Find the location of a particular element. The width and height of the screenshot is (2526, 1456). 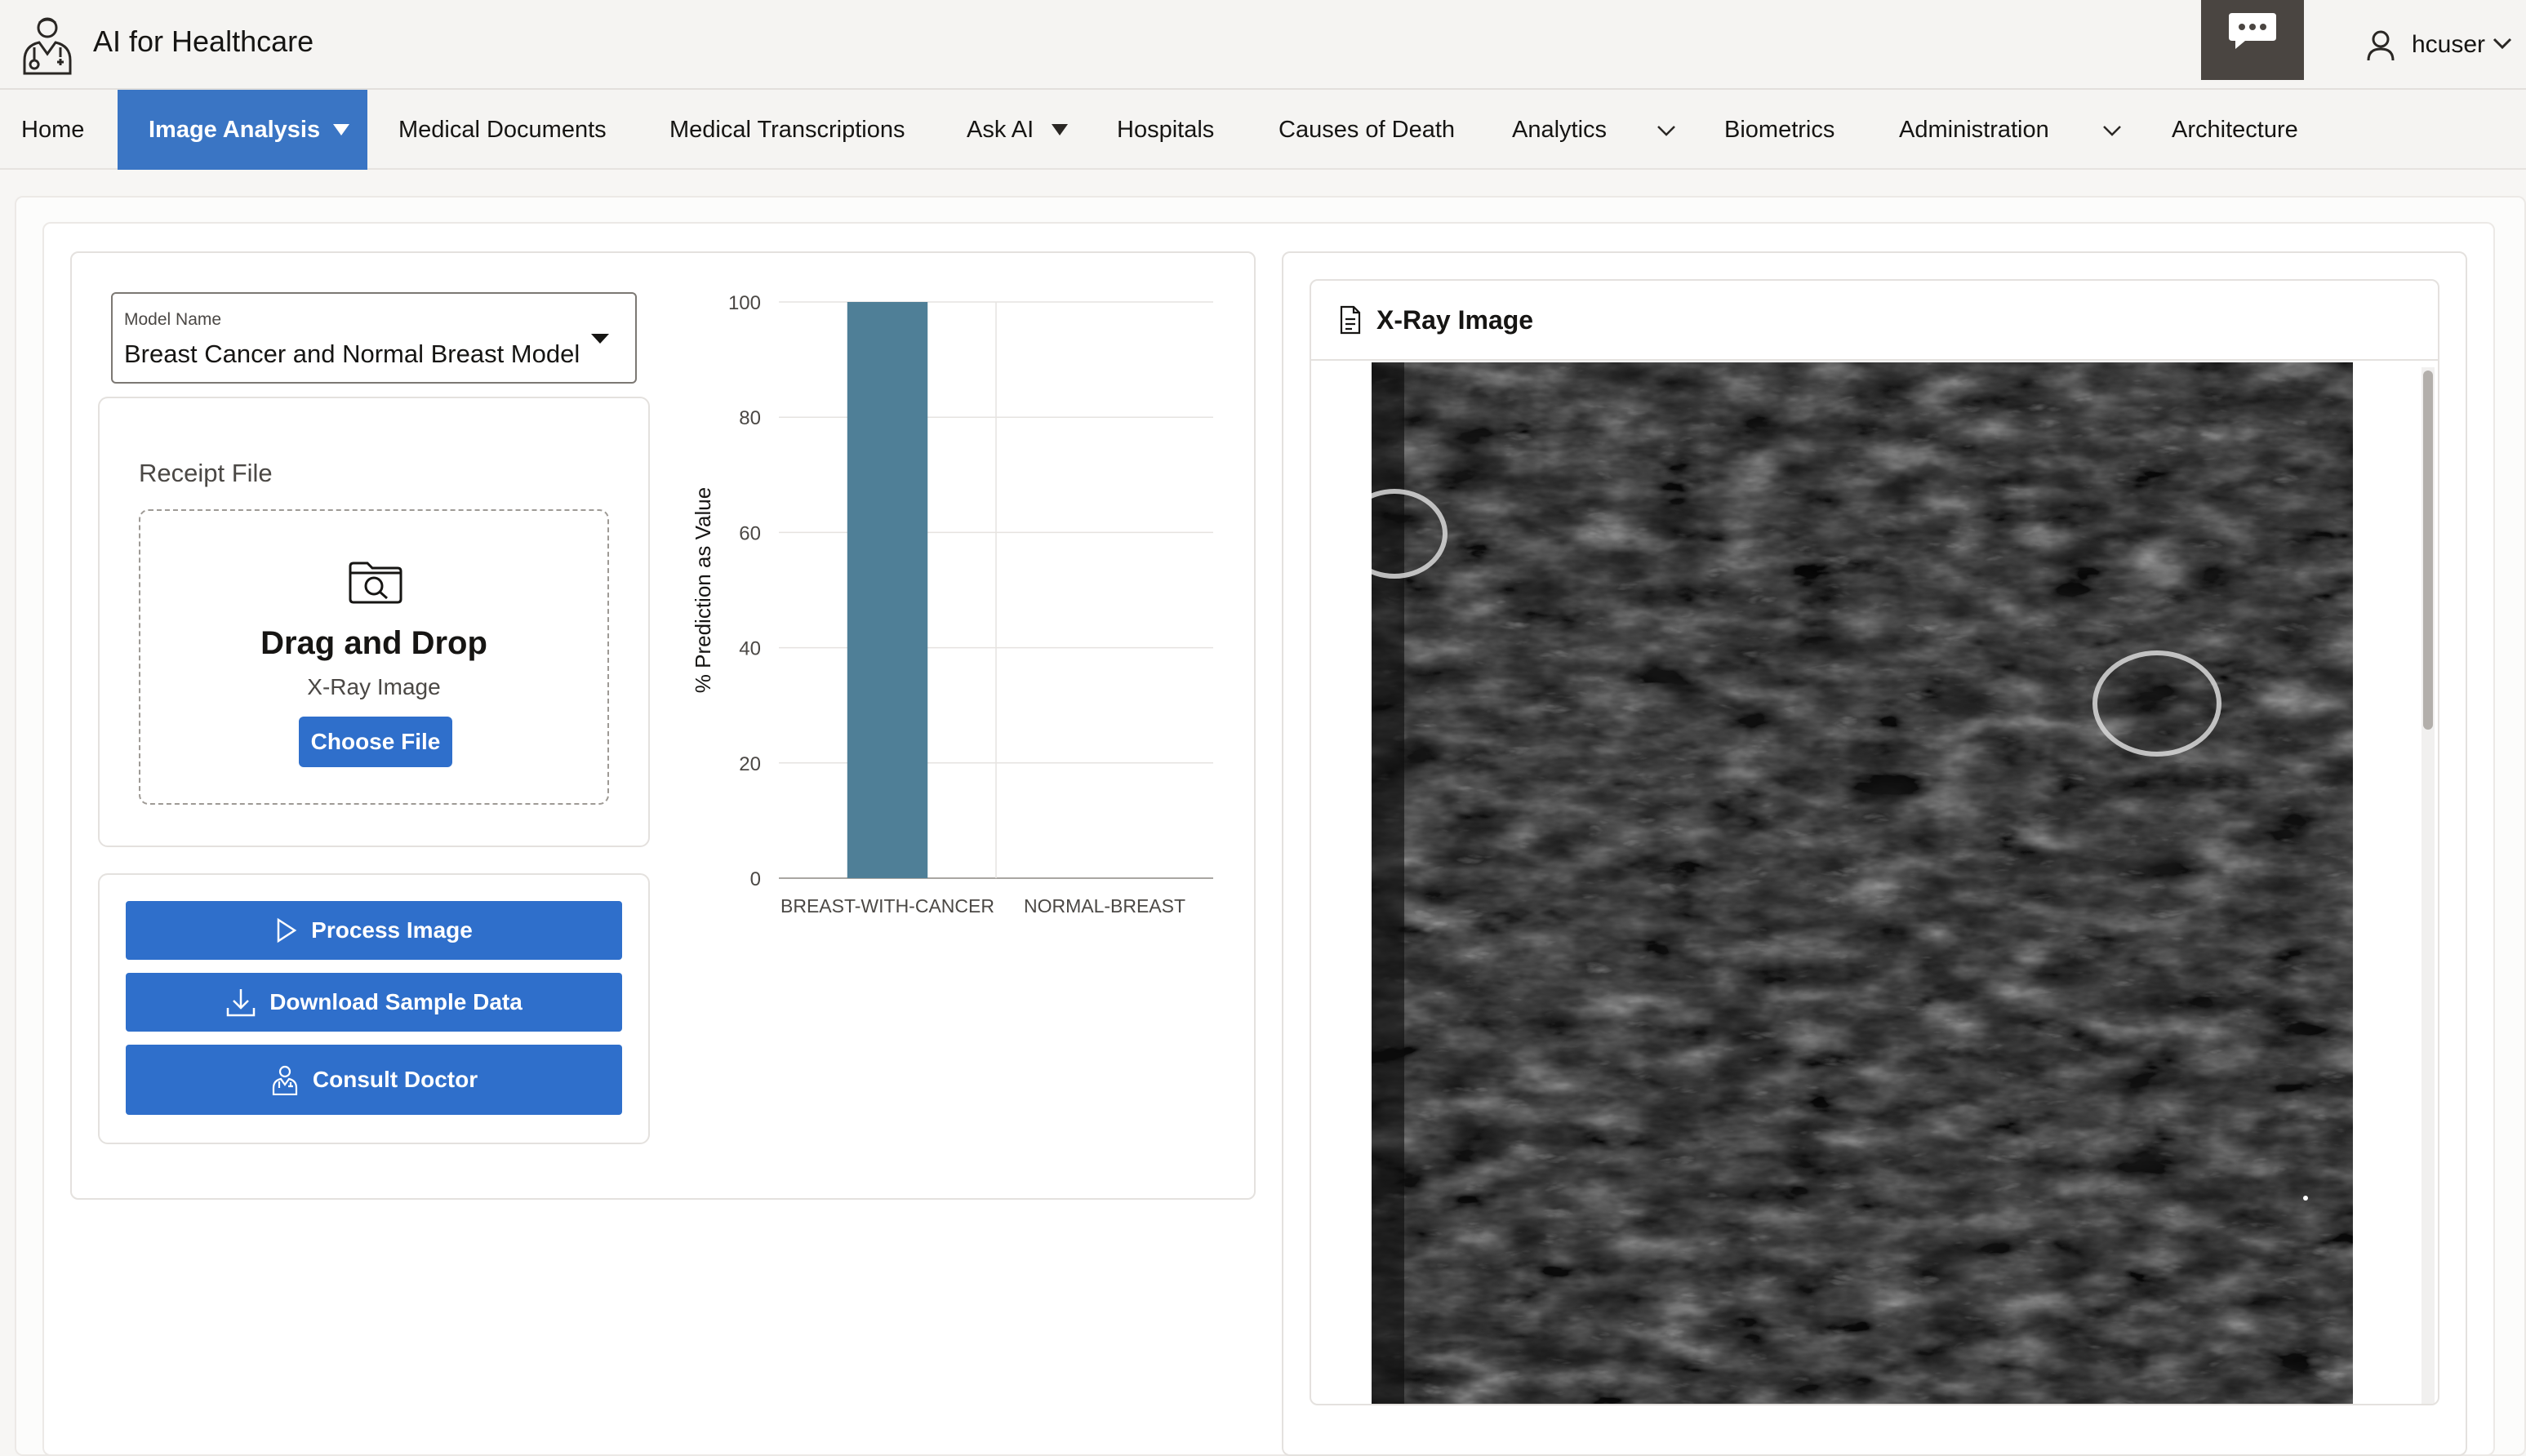

nav-item-label: Image Analysis is located at coordinates (235, 130).